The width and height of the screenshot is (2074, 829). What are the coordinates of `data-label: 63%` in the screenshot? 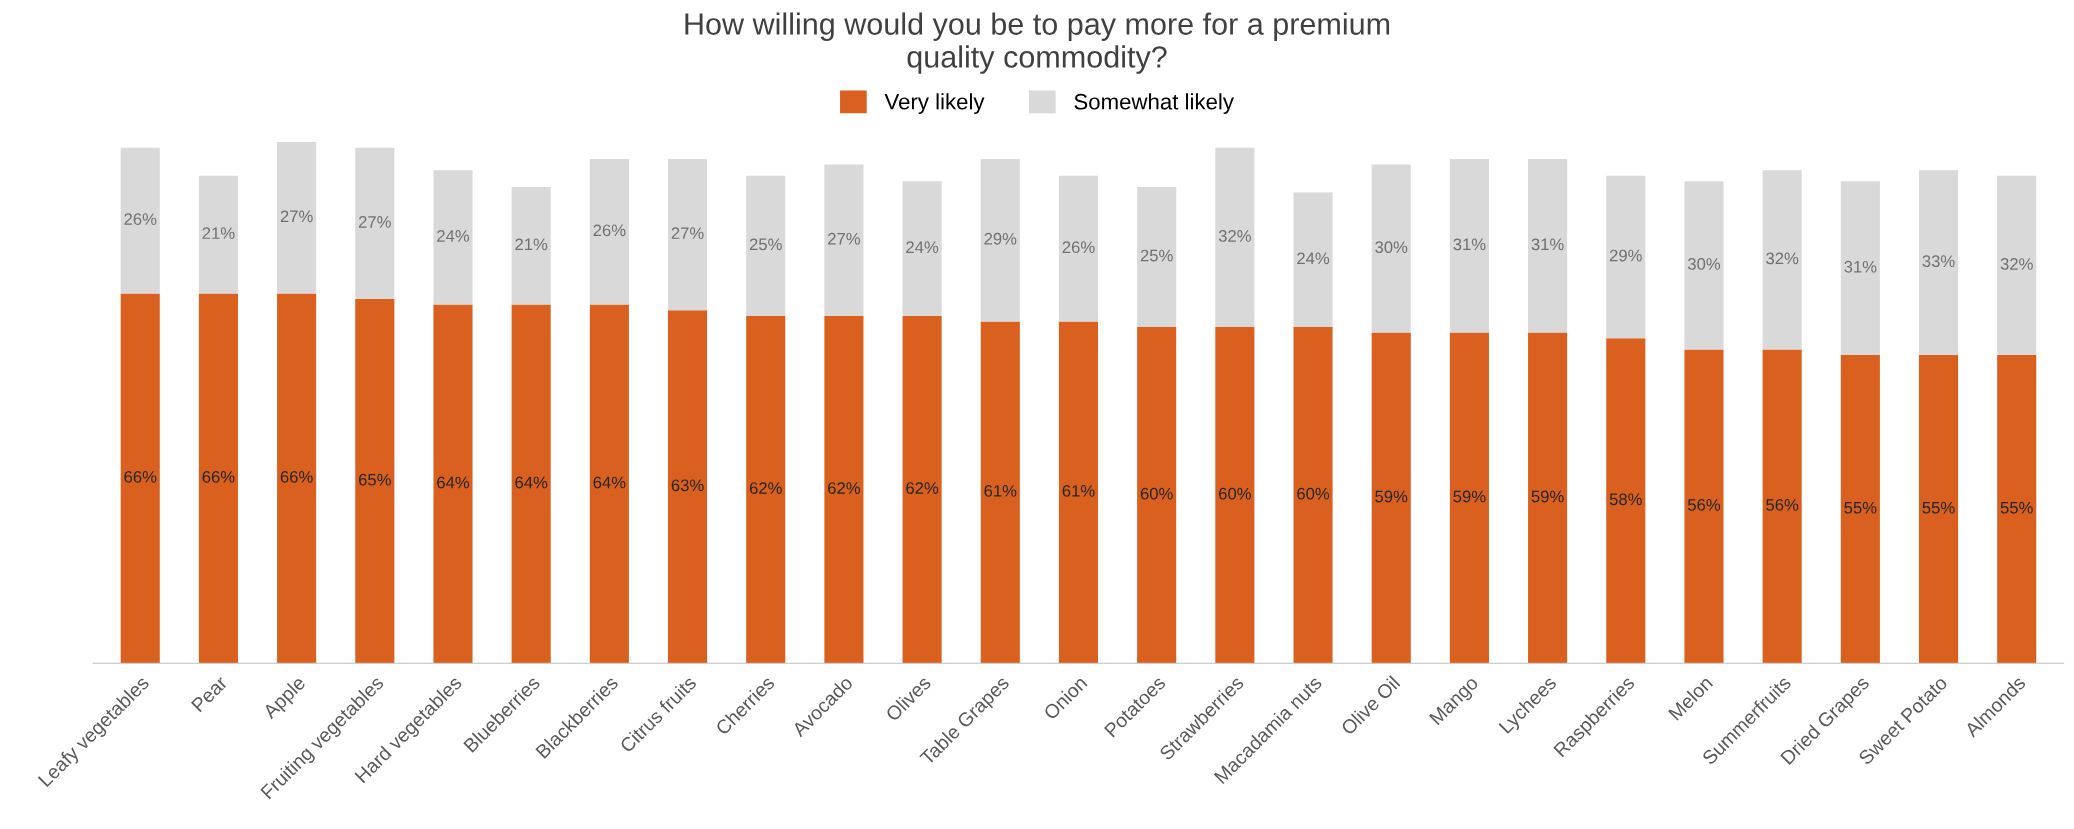 It's located at (687, 485).